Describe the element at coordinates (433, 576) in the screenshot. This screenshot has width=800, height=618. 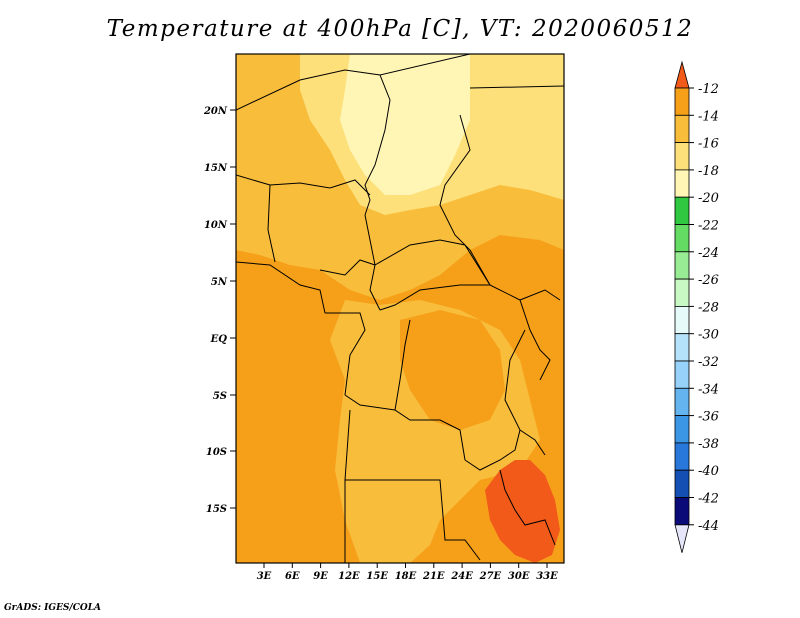
I see `lon-label: 21E` at that location.